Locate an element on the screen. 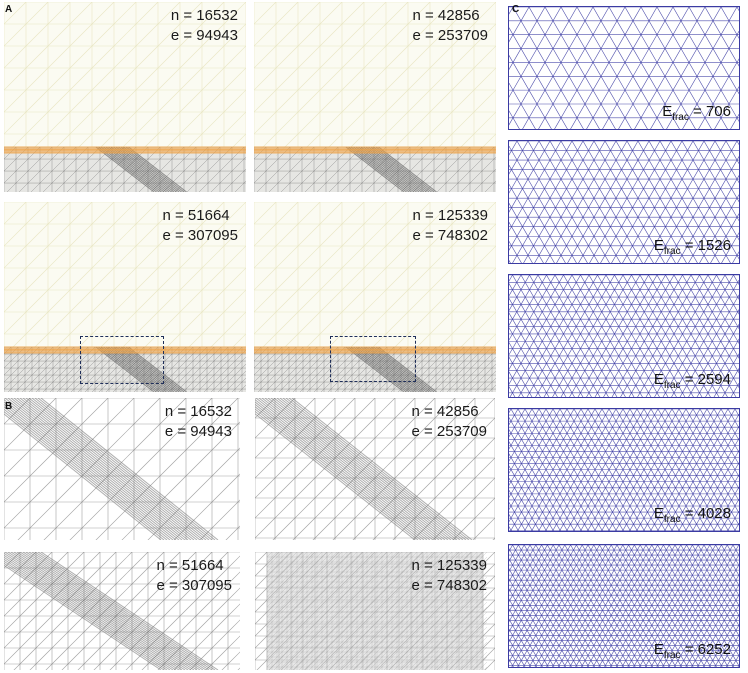 The height and width of the screenshot is (673, 748). fracture-energy-label: Efrac = 6252 is located at coordinates (692, 651).